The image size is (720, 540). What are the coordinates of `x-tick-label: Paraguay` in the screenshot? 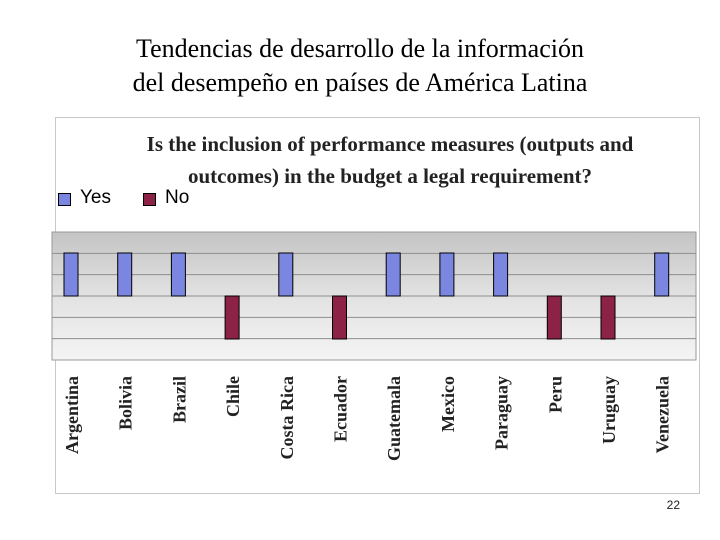 It's located at (502, 413).